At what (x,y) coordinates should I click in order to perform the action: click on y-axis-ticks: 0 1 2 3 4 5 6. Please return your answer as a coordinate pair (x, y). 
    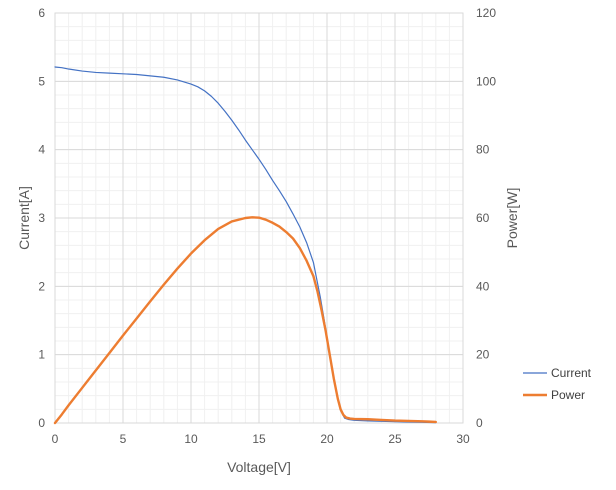
    Looking at the image, I should click on (41, 218).